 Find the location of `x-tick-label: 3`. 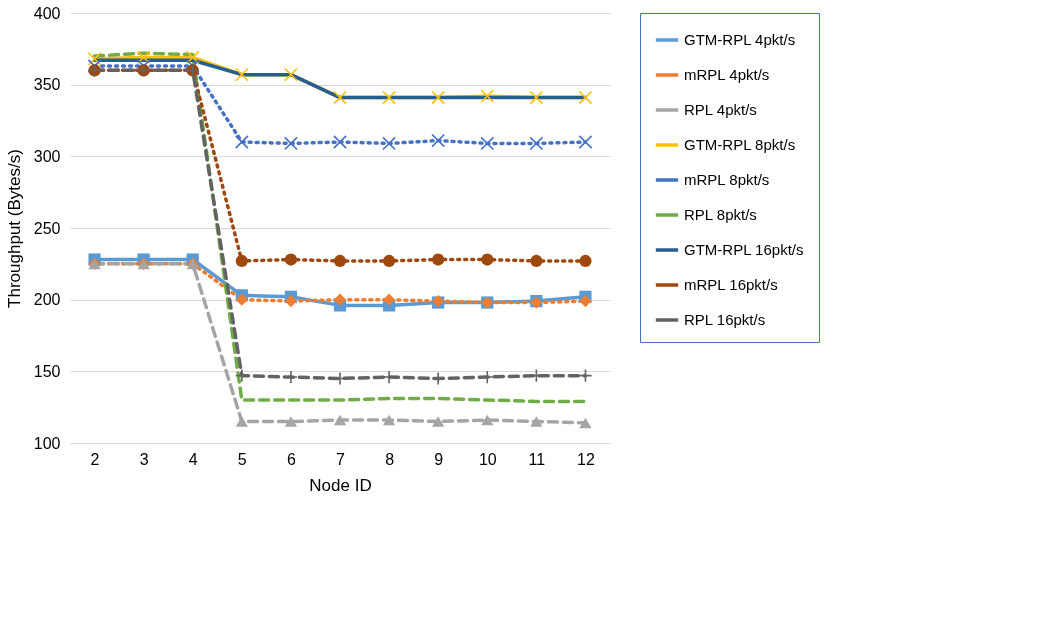

x-tick-label: 3 is located at coordinates (144, 459).